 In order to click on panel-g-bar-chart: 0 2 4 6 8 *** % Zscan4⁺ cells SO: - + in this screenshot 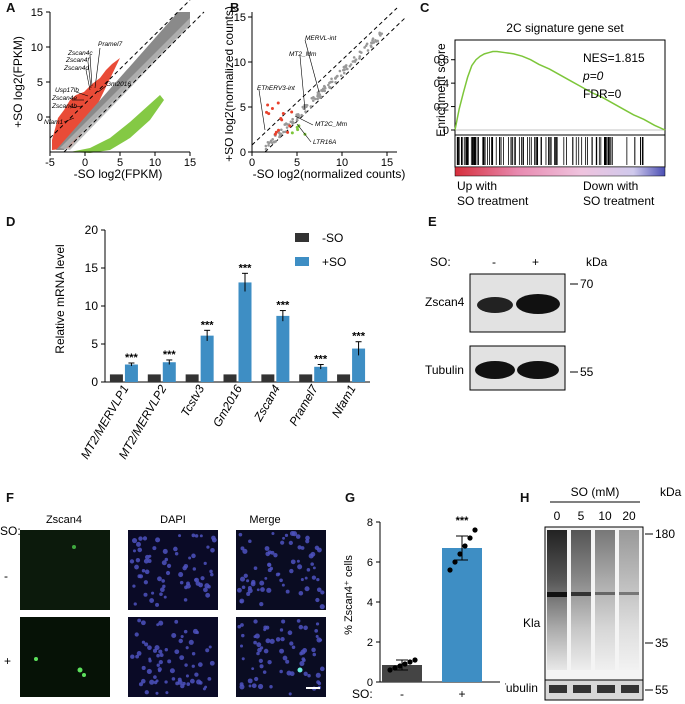, I will do `click(421, 608)`.